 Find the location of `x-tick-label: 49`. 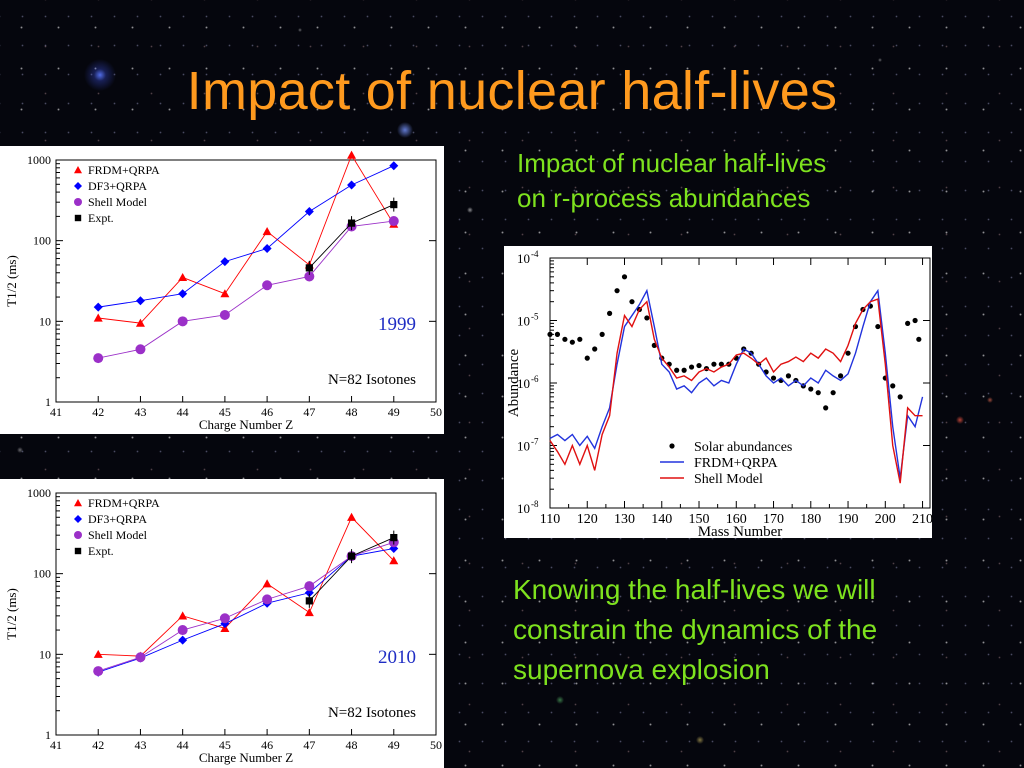

x-tick-label: 49 is located at coordinates (394, 745).